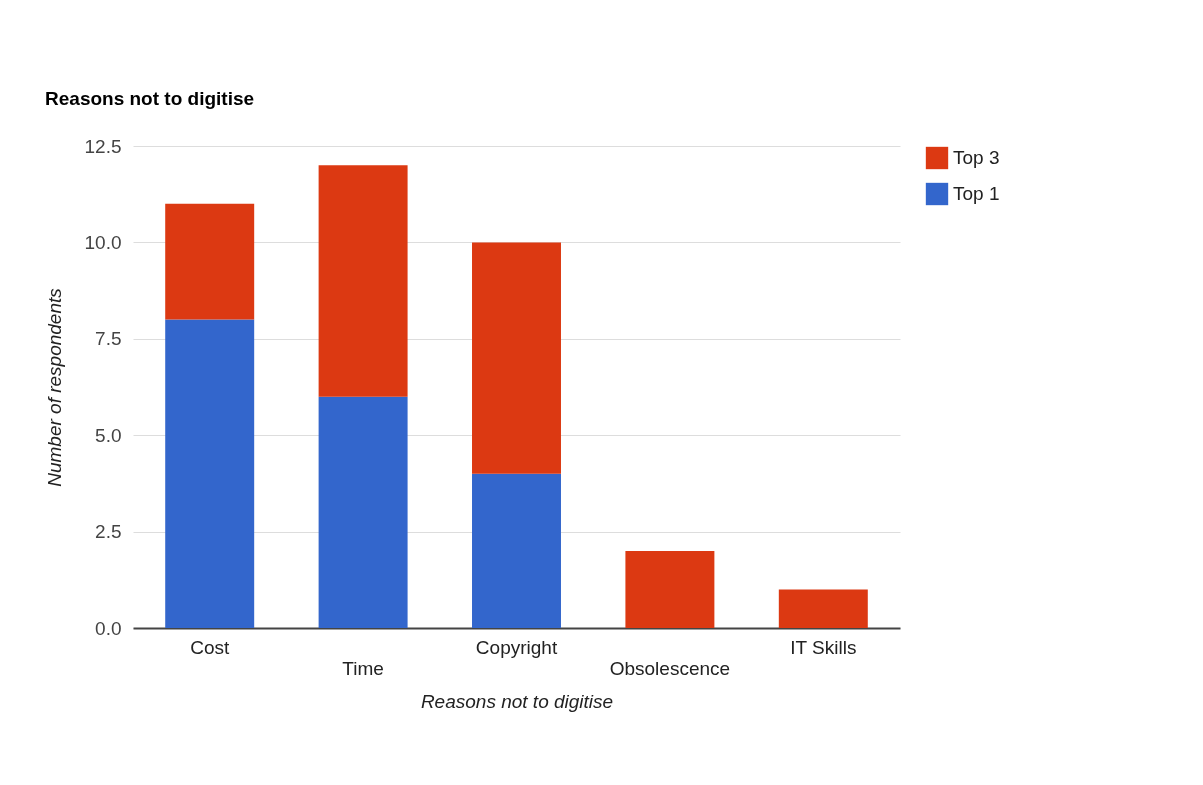  Describe the element at coordinates (54, 387) in the screenshot. I see `y-axis-title: Number of respondents` at that location.